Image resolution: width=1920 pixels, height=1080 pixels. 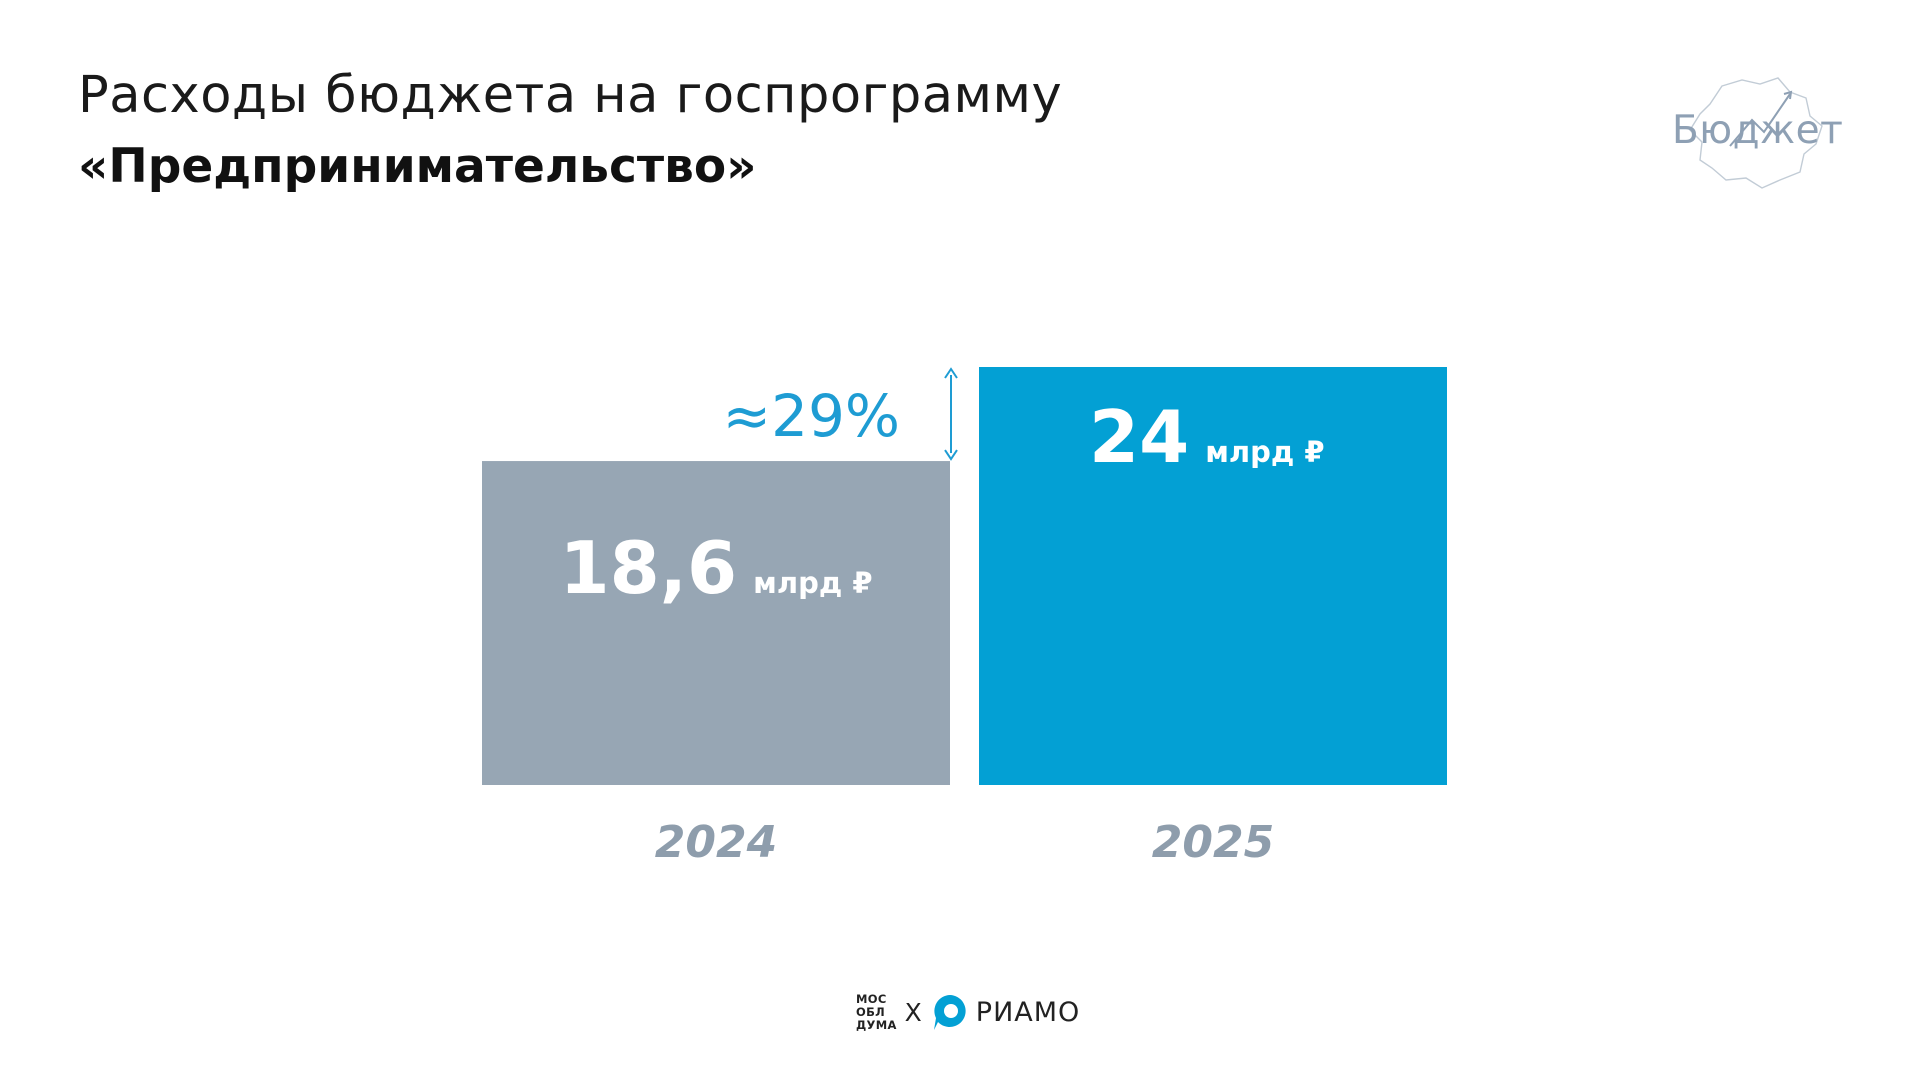 What do you see at coordinates (949, 1012) in the screenshot?
I see `riamo-icon` at bounding box center [949, 1012].